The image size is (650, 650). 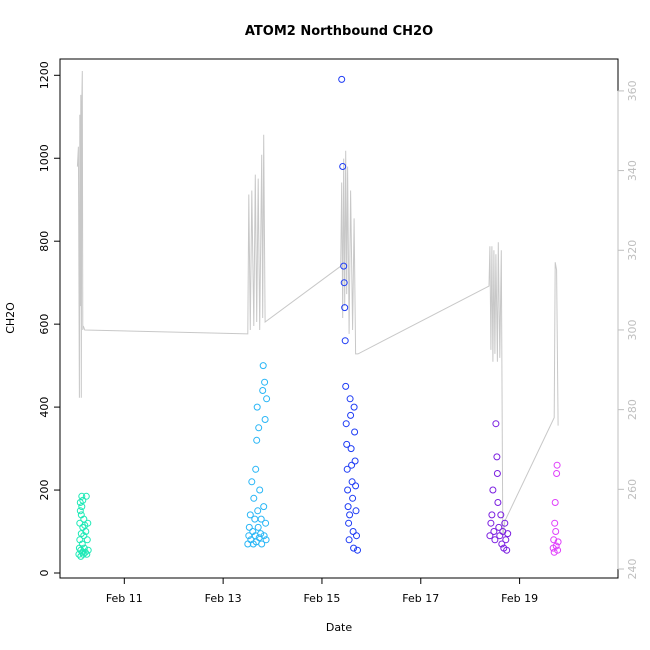 I want to click on y-tick-label: 400, so click(x=44, y=407).